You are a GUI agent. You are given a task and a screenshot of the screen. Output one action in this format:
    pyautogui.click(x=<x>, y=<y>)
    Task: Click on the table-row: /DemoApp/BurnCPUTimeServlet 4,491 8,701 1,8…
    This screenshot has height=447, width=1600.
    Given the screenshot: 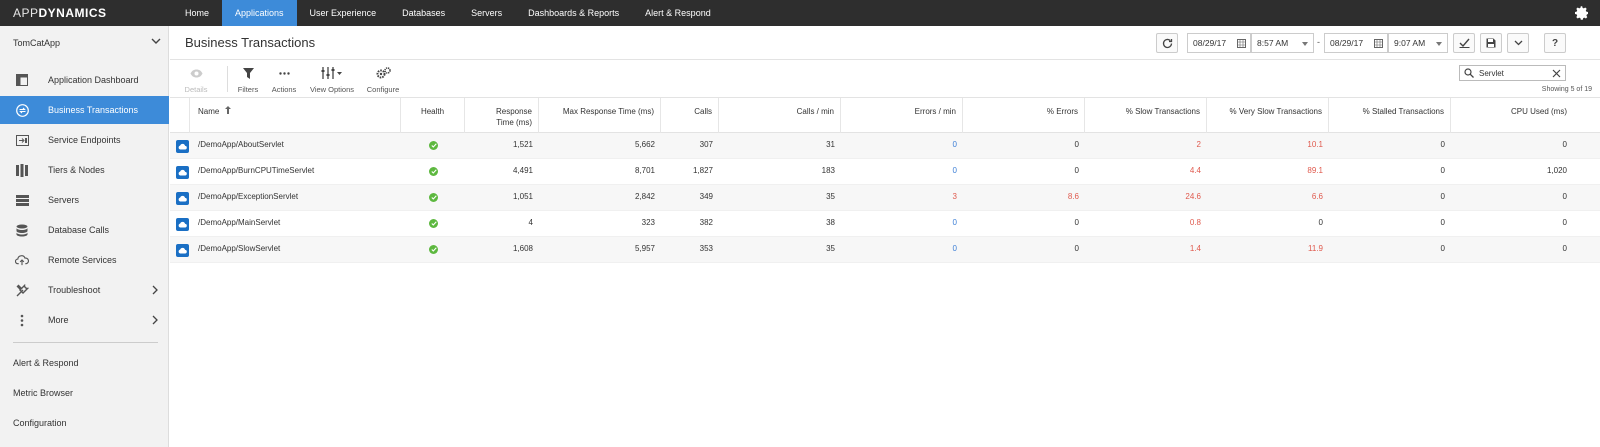 What is the action you would take?
    pyautogui.click(x=885, y=172)
    